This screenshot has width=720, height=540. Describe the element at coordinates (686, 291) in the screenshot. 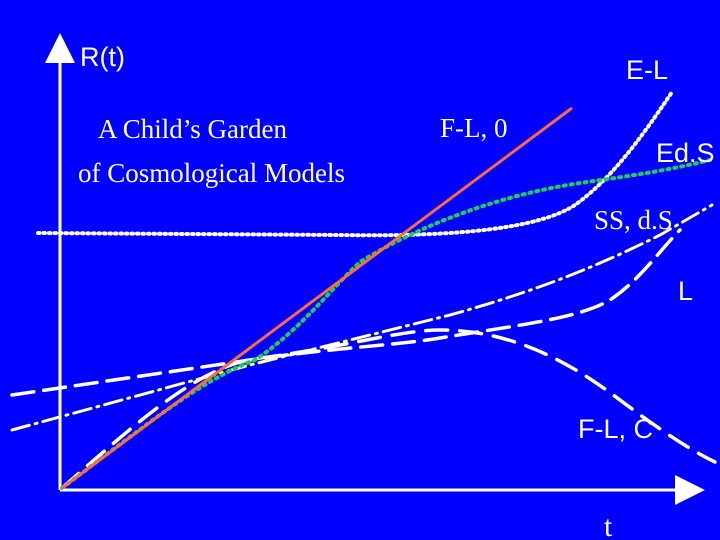

I see `label-l: L` at that location.